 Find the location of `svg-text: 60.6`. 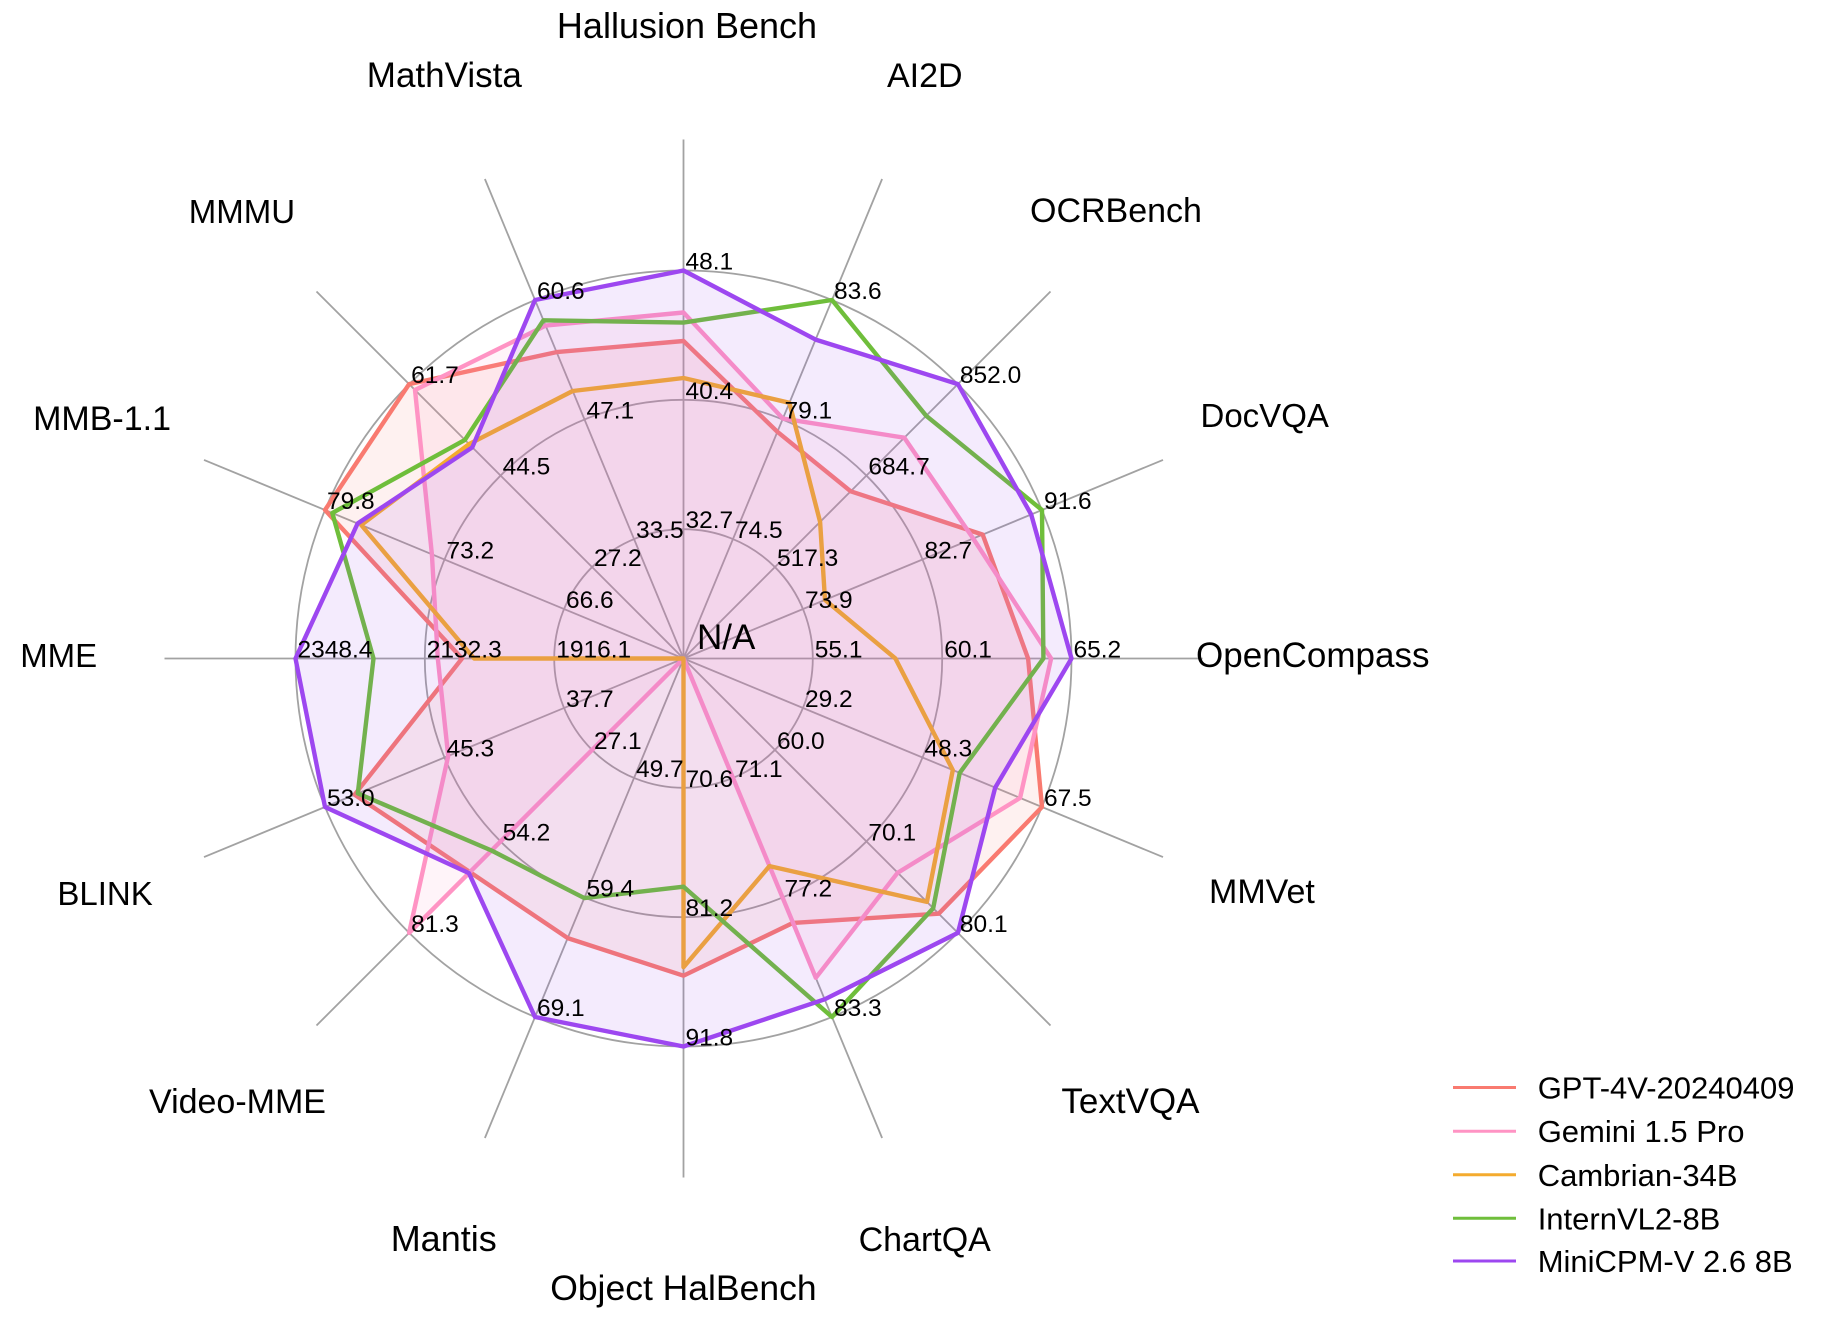

svg-text: 60.6 is located at coordinates (561, 291).